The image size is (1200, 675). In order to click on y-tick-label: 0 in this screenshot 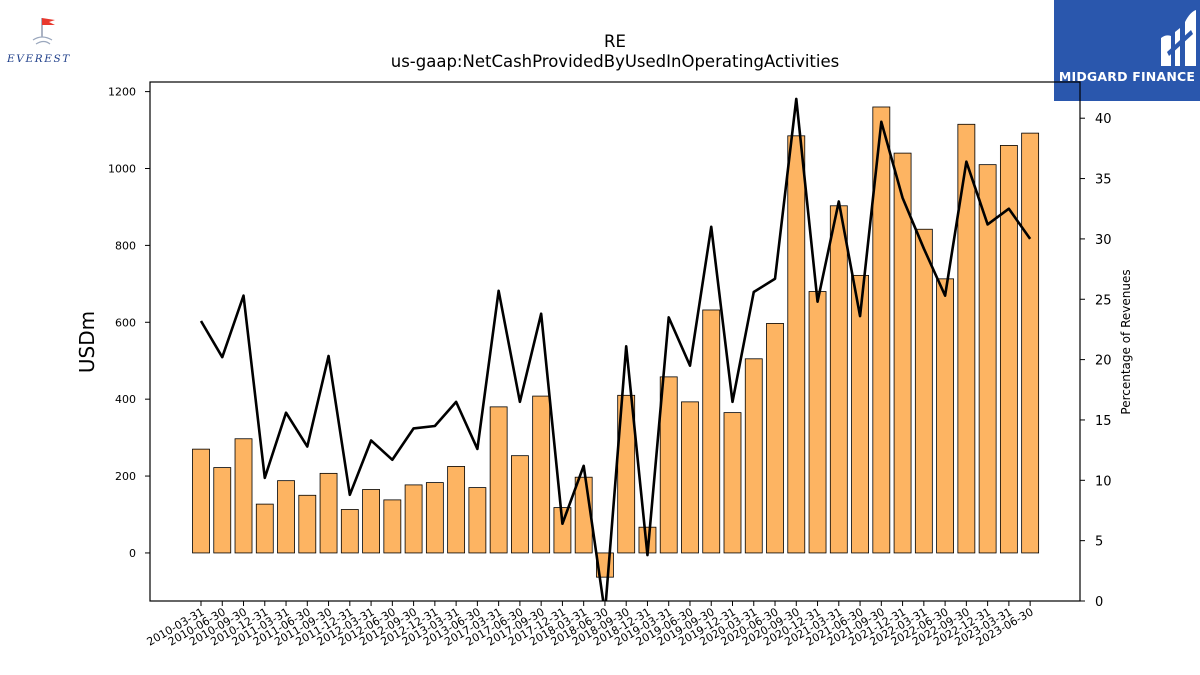, I will do `click(132, 553)`.